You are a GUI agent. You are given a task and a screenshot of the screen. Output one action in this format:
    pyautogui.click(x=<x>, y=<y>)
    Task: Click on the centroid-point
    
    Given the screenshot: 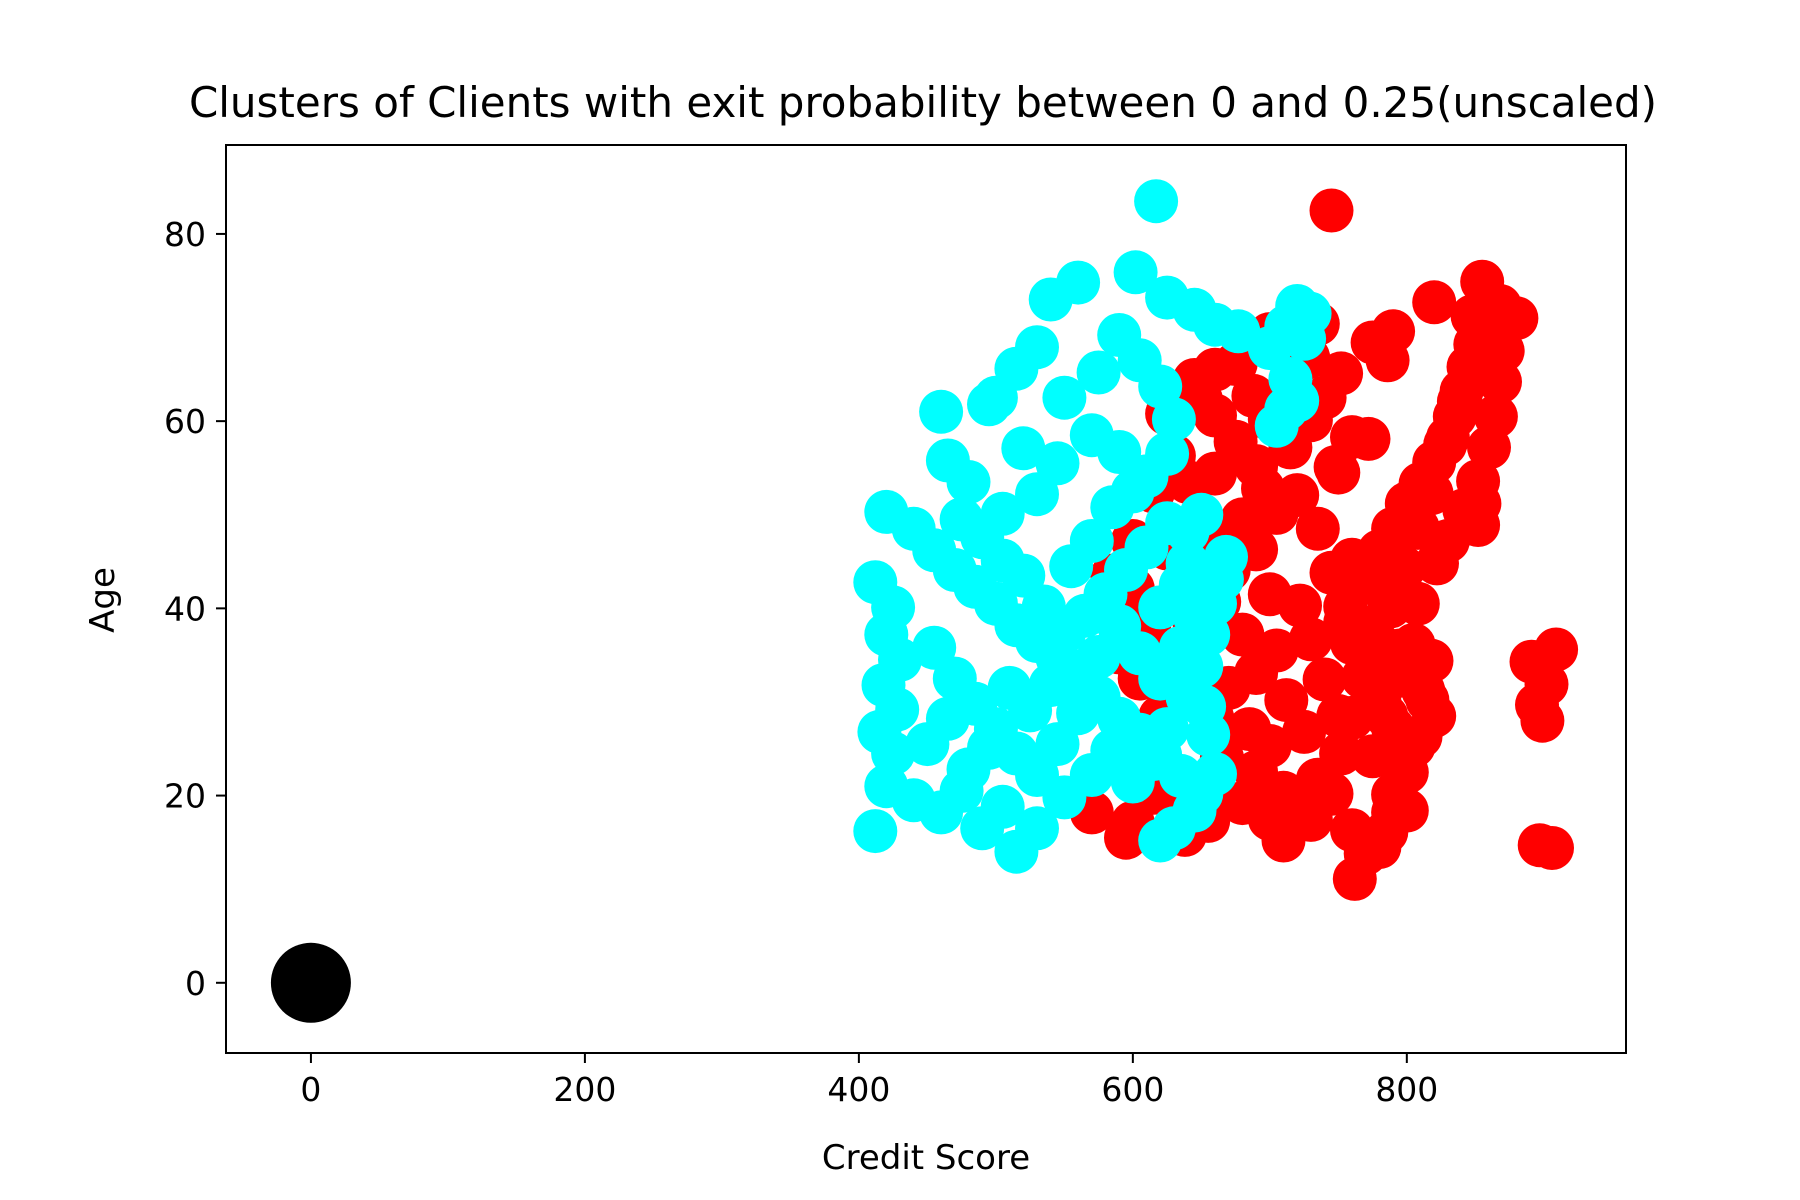 What is the action you would take?
    pyautogui.click(x=310, y=982)
    